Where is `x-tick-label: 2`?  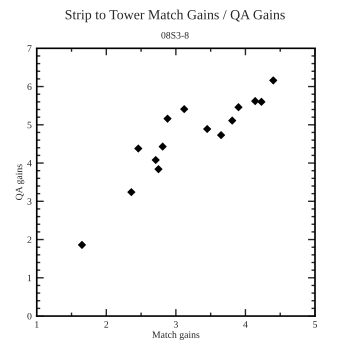 x-tick-label: 2 is located at coordinates (106, 324).